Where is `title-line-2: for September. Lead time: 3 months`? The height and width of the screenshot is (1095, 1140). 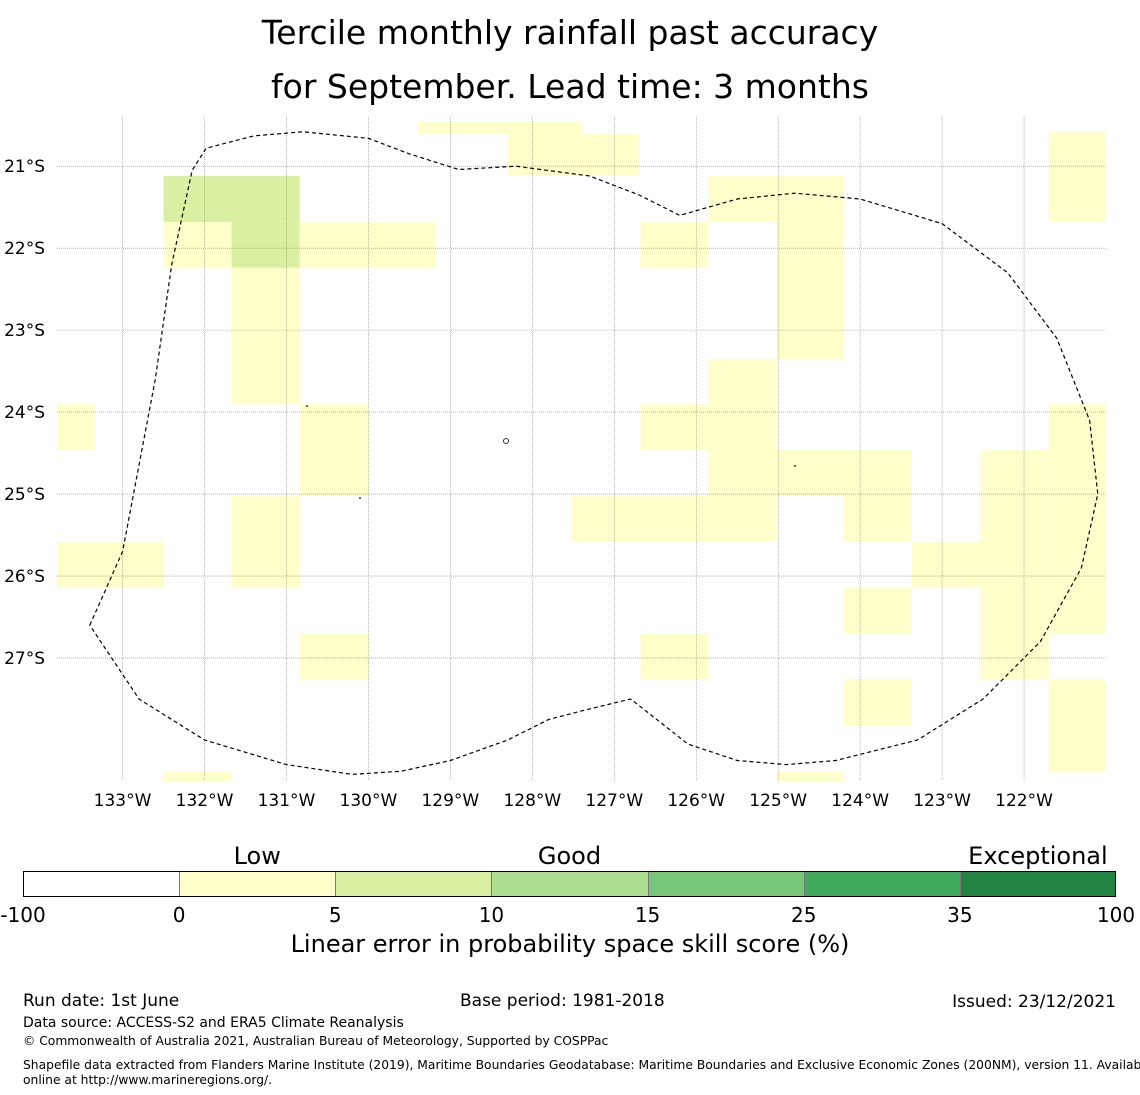 title-line-2: for September. Lead time: 3 months is located at coordinates (570, 86).